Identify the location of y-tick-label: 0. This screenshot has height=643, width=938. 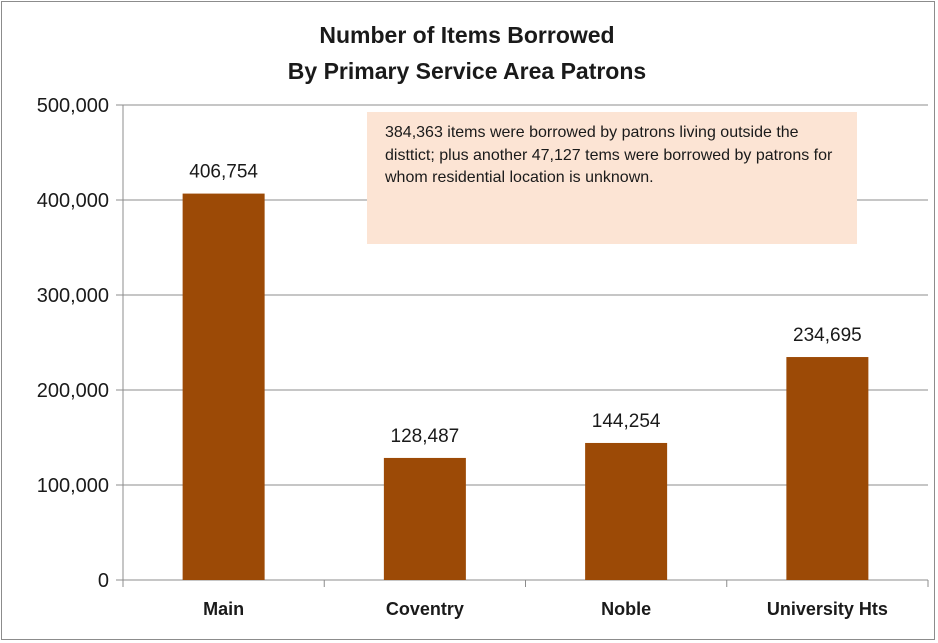
(103, 581).